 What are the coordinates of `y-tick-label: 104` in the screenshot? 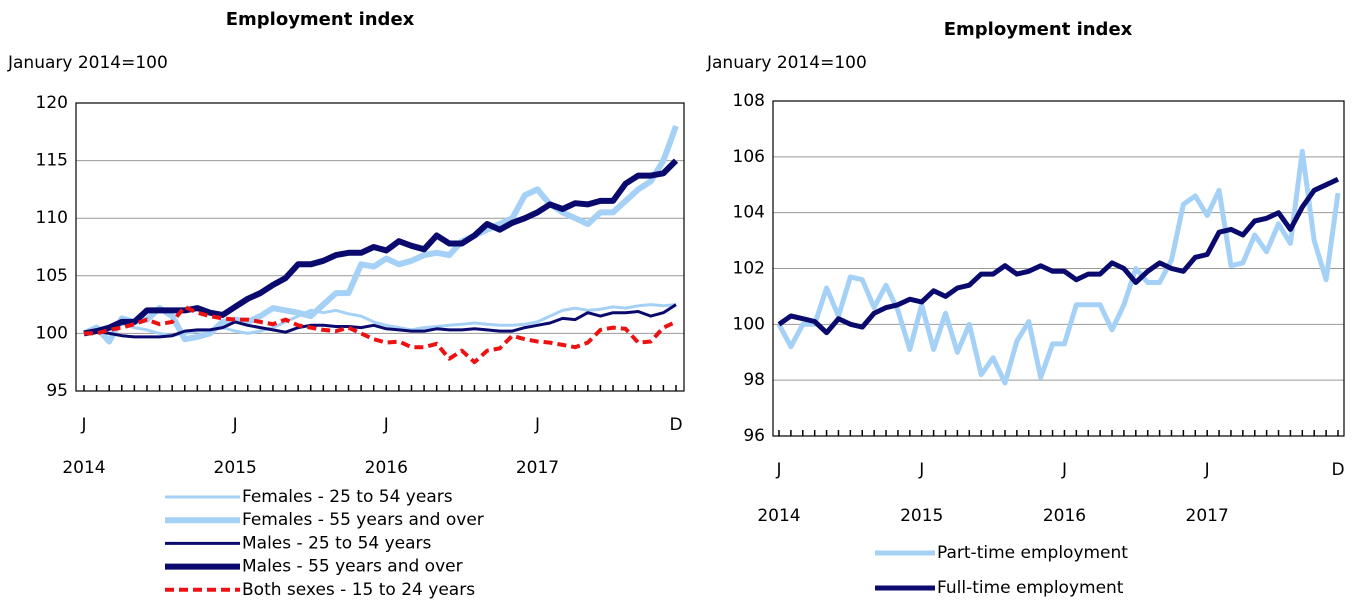 It's located at (749, 213).